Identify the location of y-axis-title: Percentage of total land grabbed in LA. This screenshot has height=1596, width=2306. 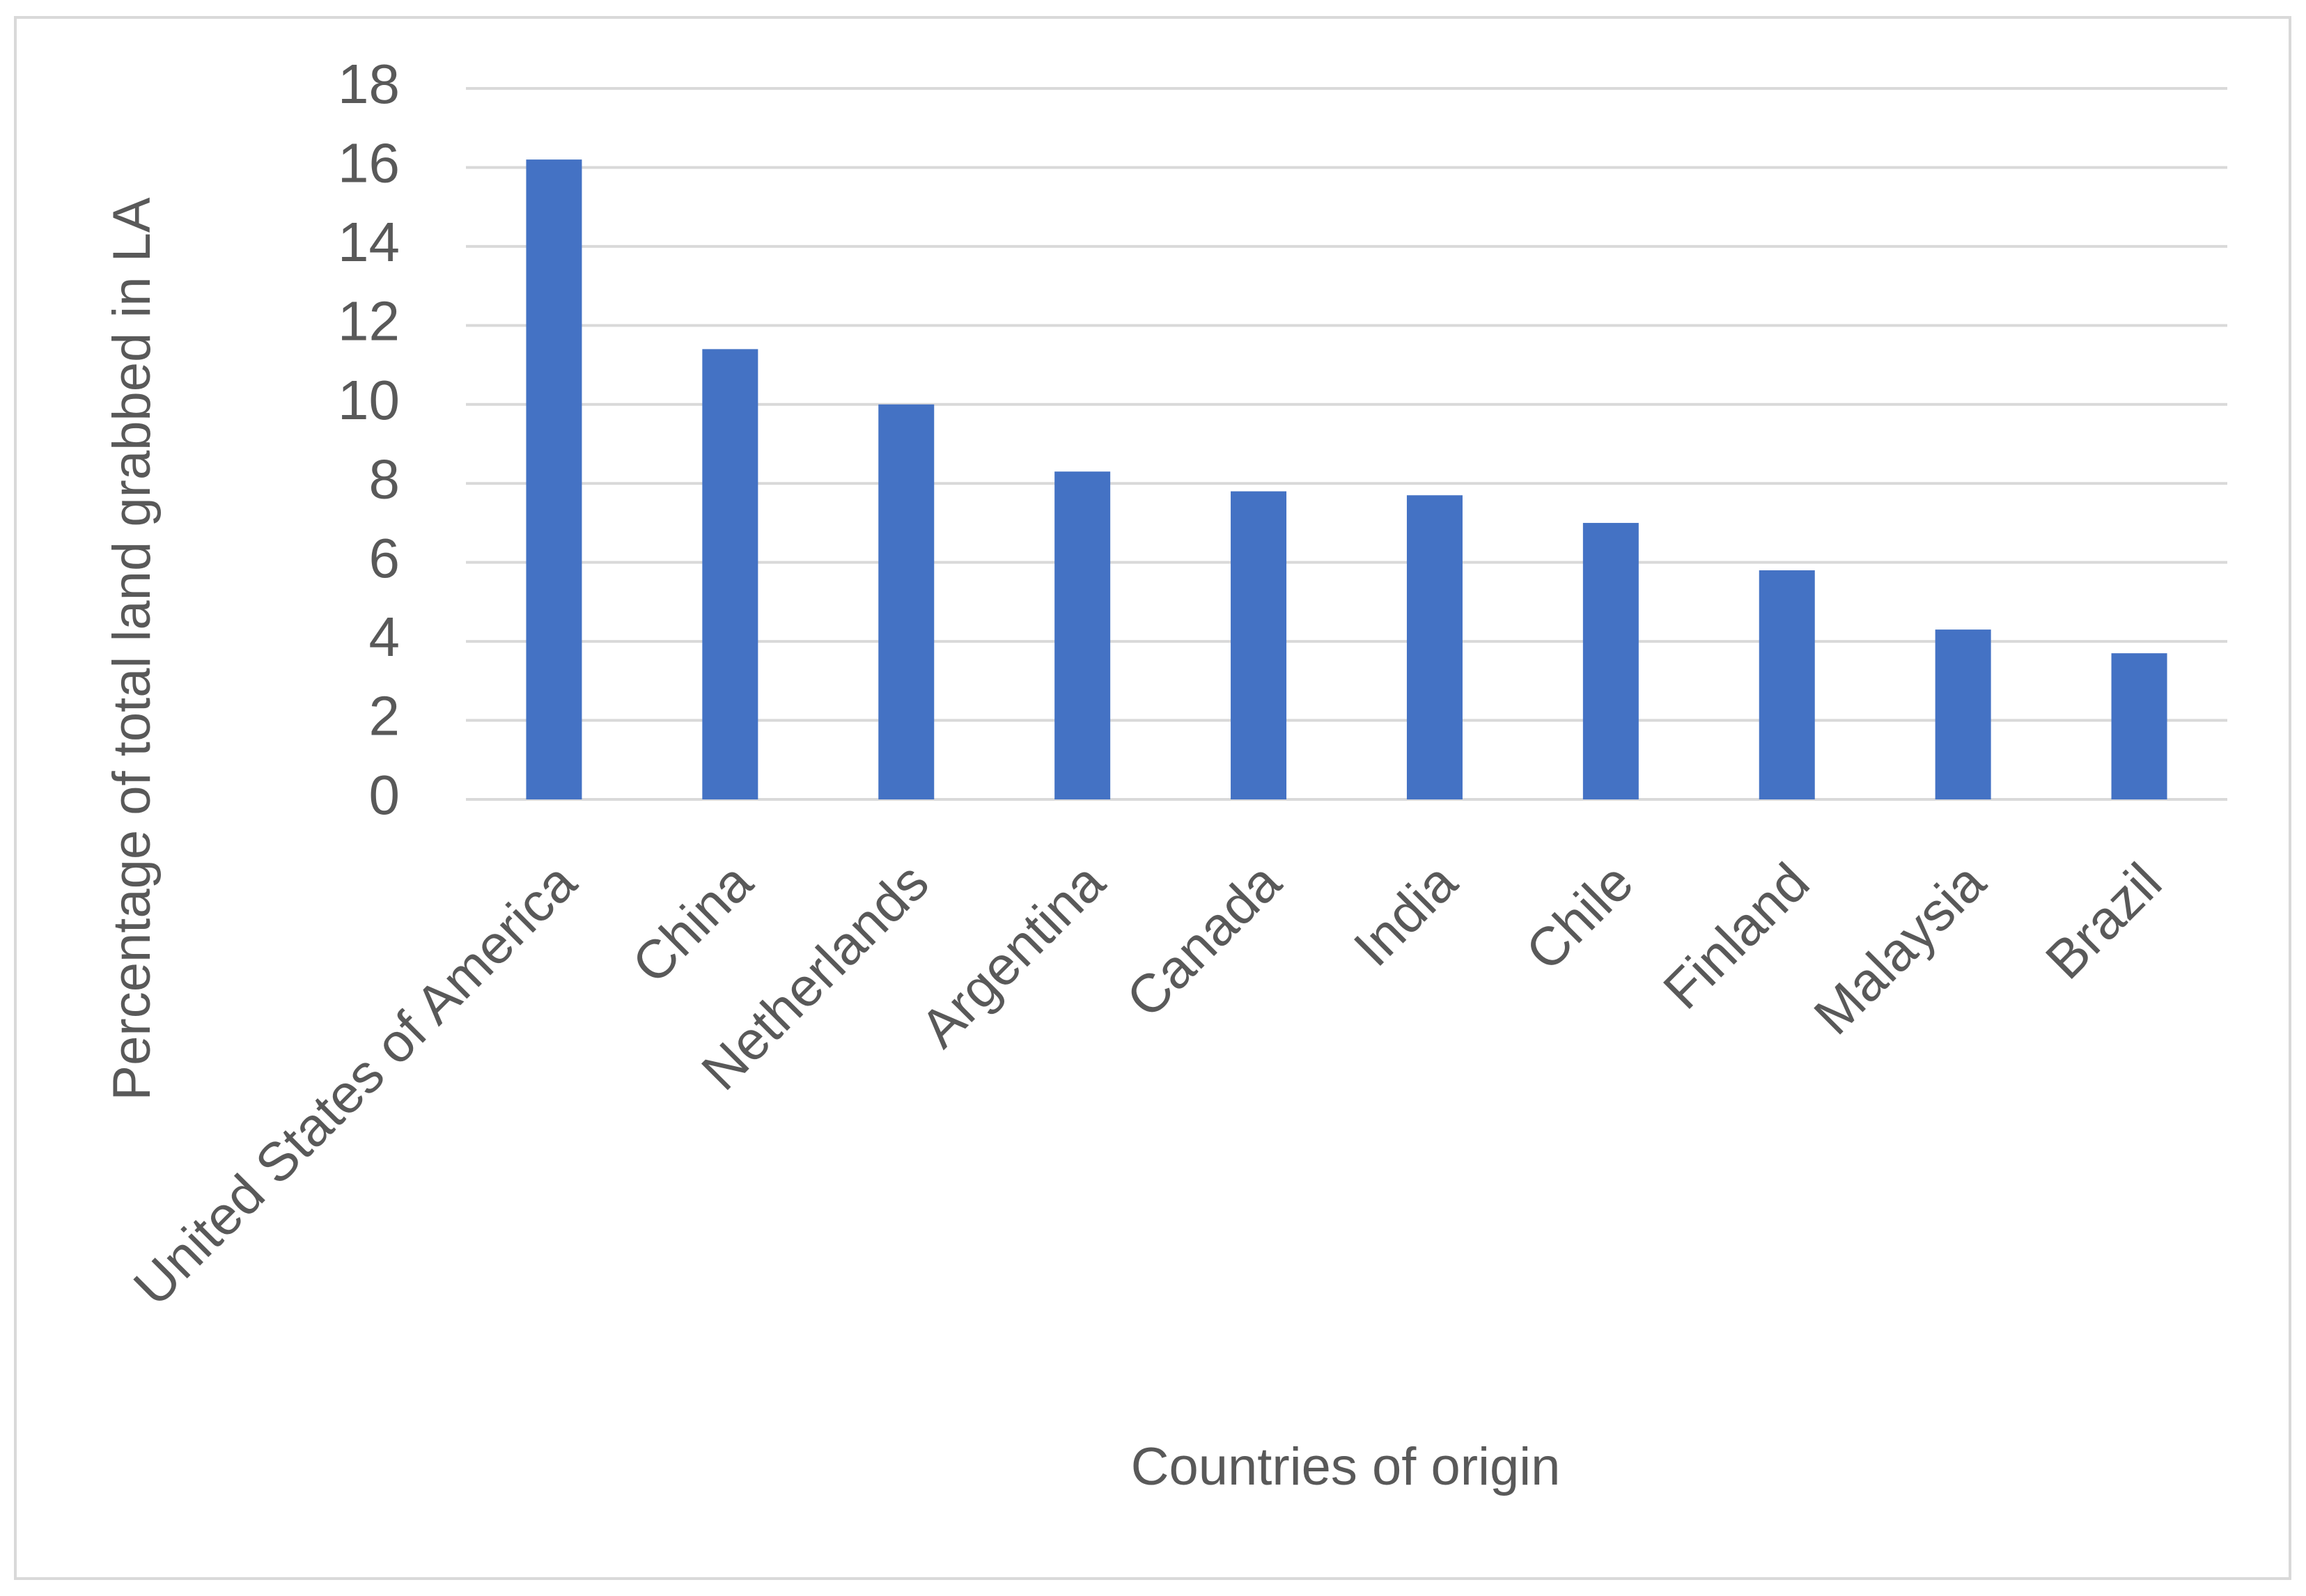
(132, 648).